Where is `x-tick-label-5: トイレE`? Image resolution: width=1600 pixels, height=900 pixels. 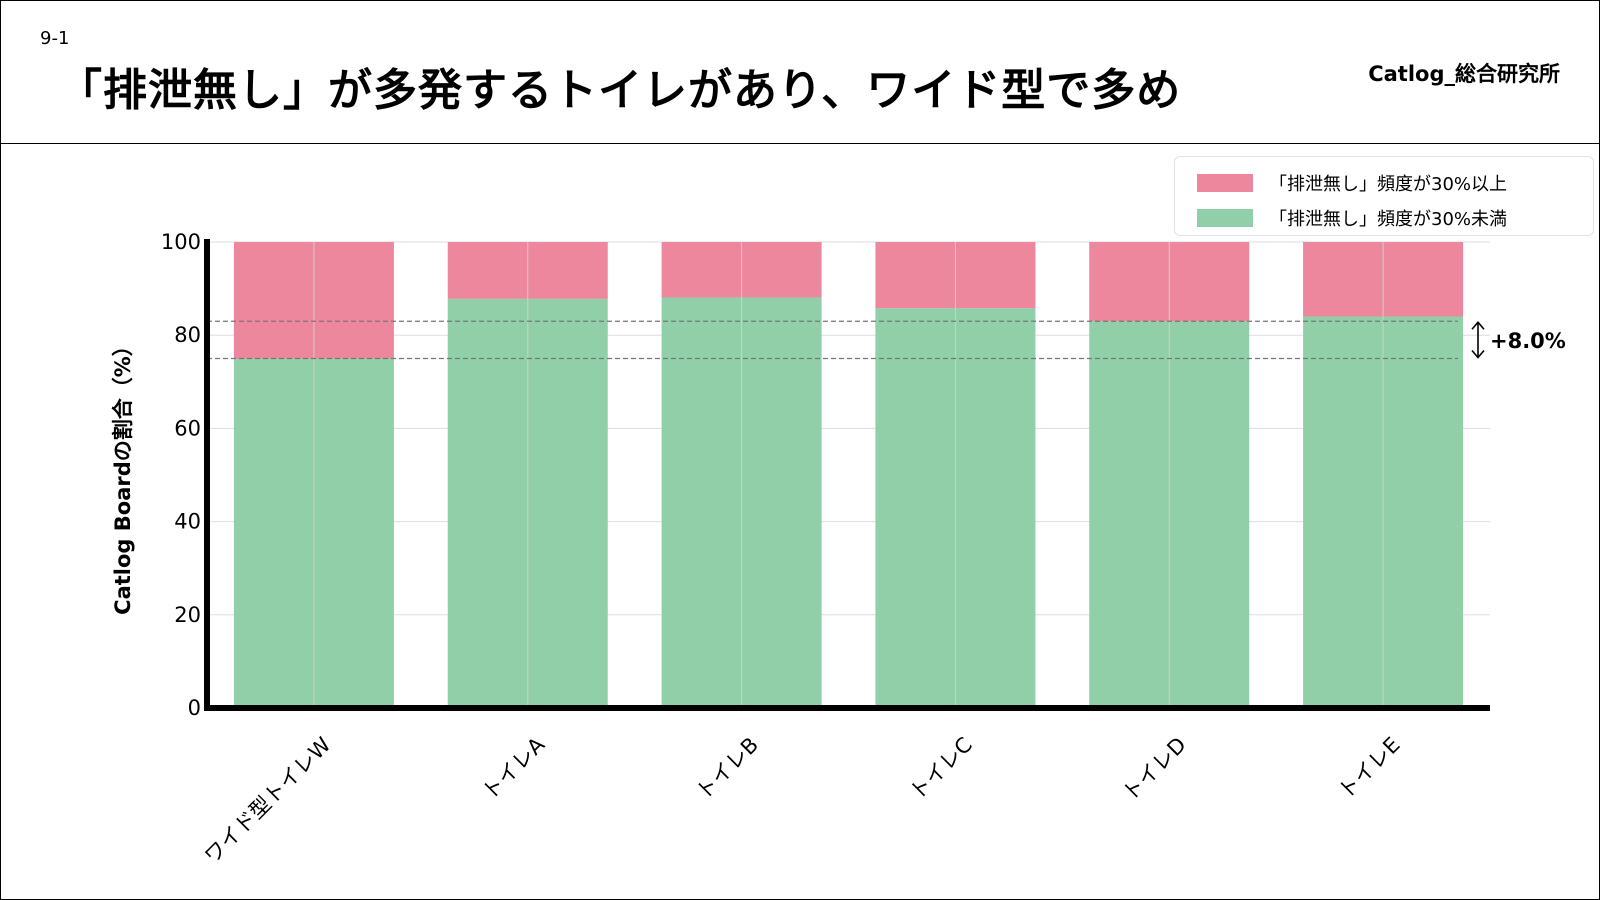
x-tick-label-5: トイレE is located at coordinates (1369, 768).